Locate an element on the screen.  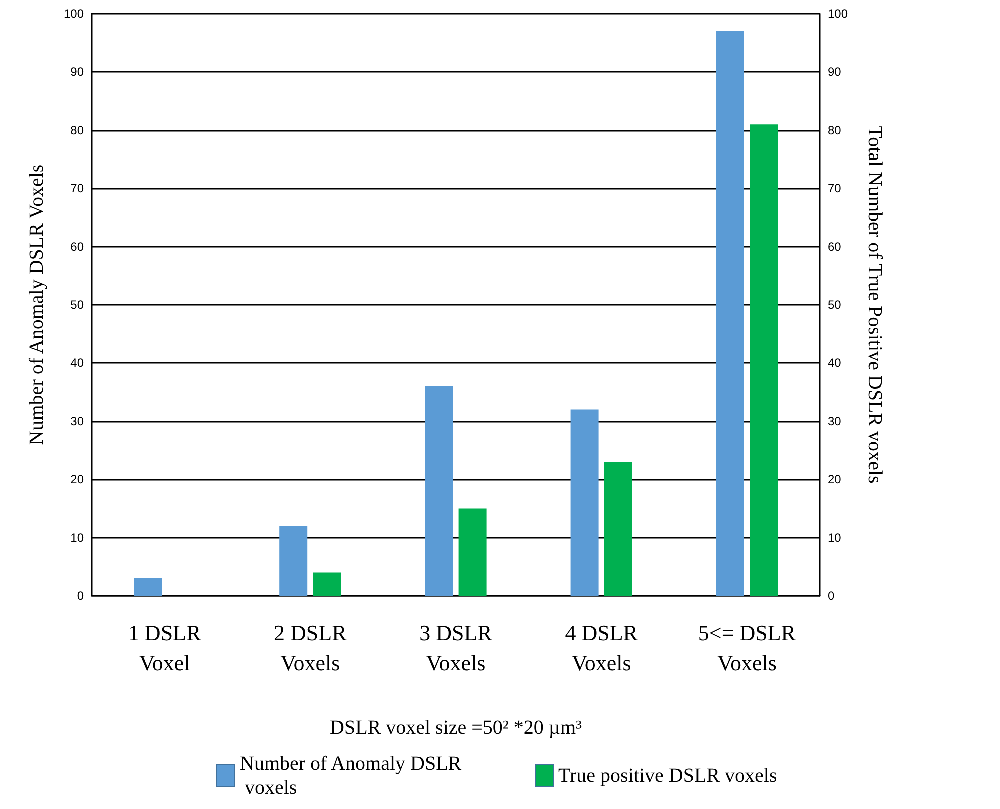
y-tick-label: 90 is located at coordinates (77, 72).